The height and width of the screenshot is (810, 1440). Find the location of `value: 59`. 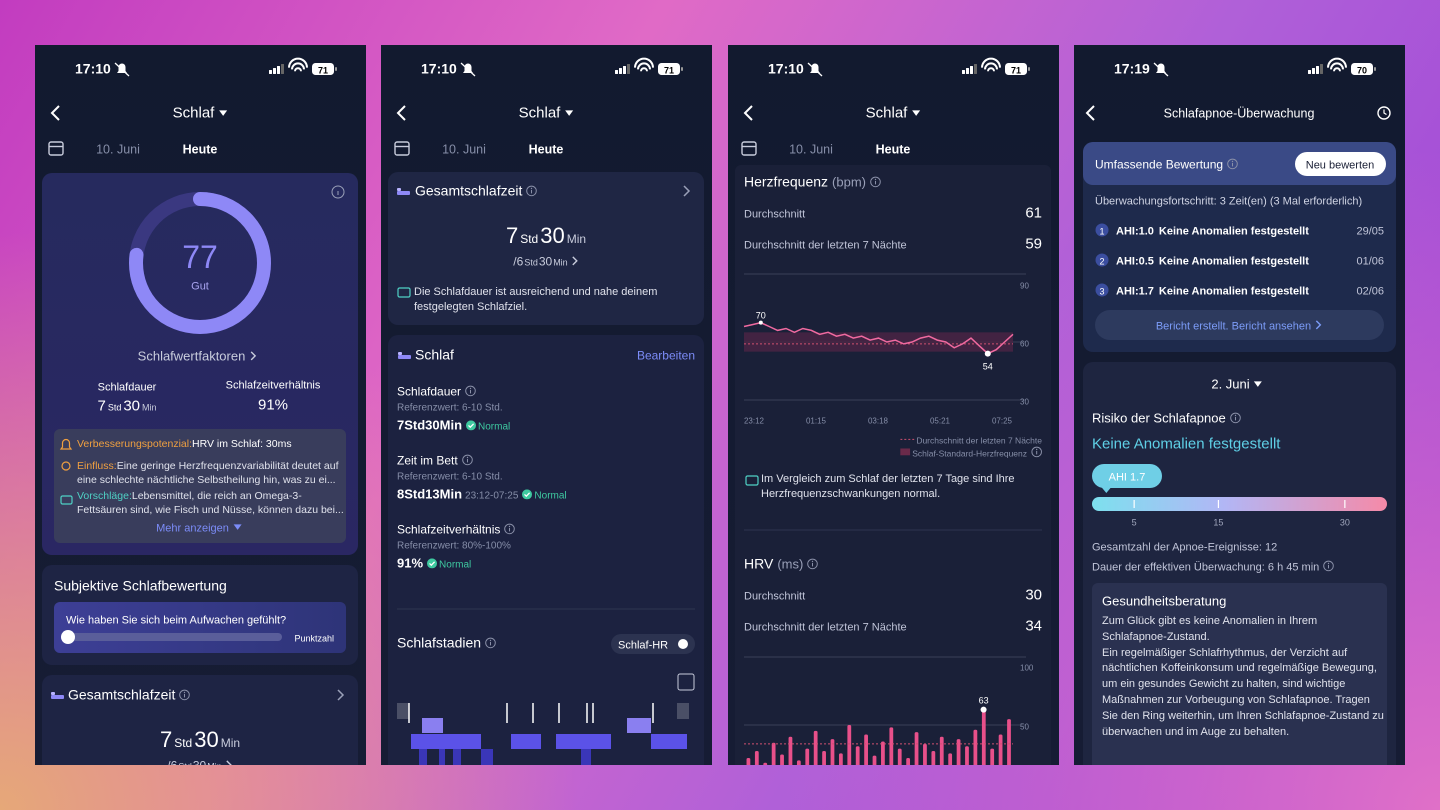

value: 59 is located at coordinates (1033, 243).